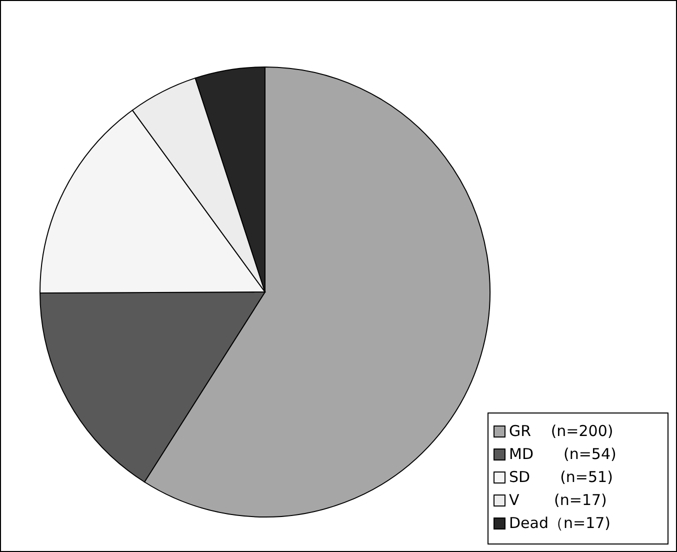  Describe the element at coordinates (561, 431) in the screenshot. I see `legend-label: GR (n=200)` at that location.